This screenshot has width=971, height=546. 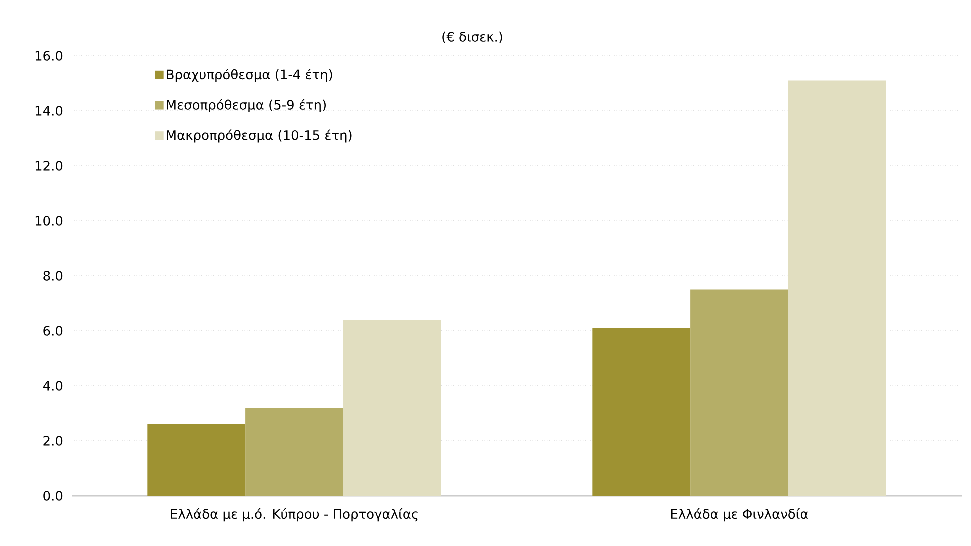 What do you see at coordinates (53, 276) in the screenshot?
I see `y-tick-label: 8.0` at bounding box center [53, 276].